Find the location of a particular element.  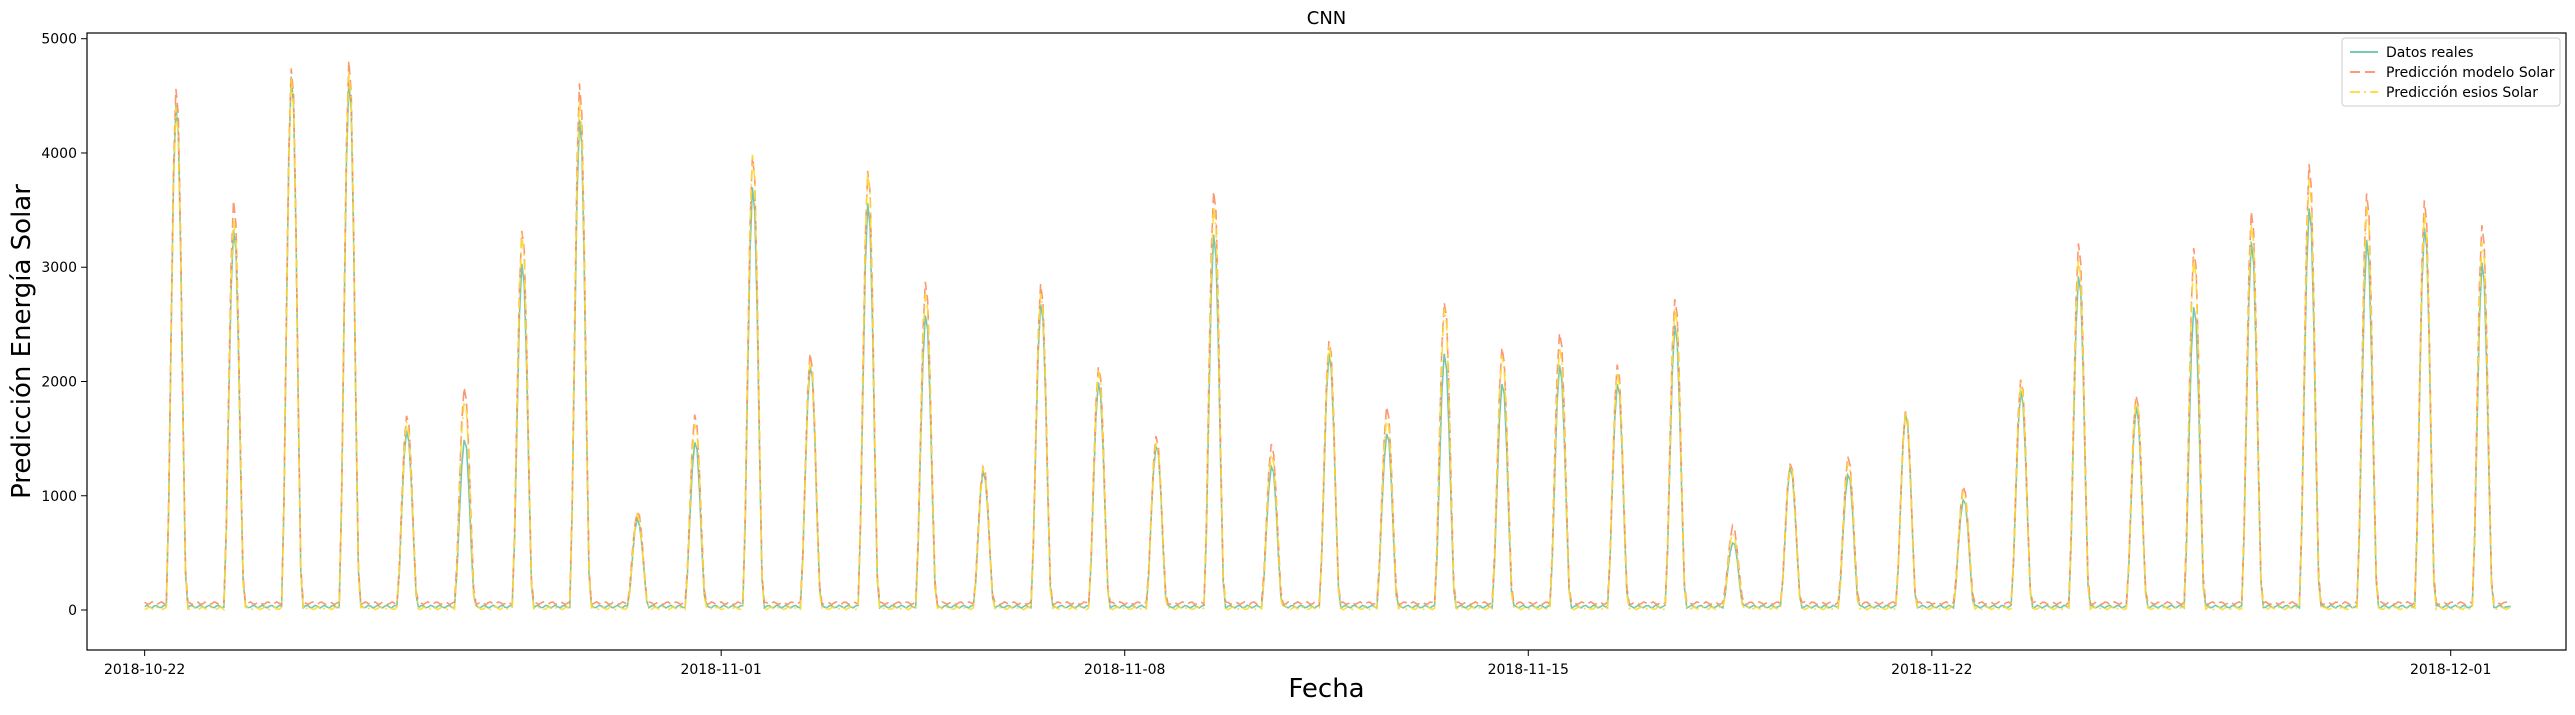

legend-label: Predicción modelo Solar is located at coordinates (2470, 73).